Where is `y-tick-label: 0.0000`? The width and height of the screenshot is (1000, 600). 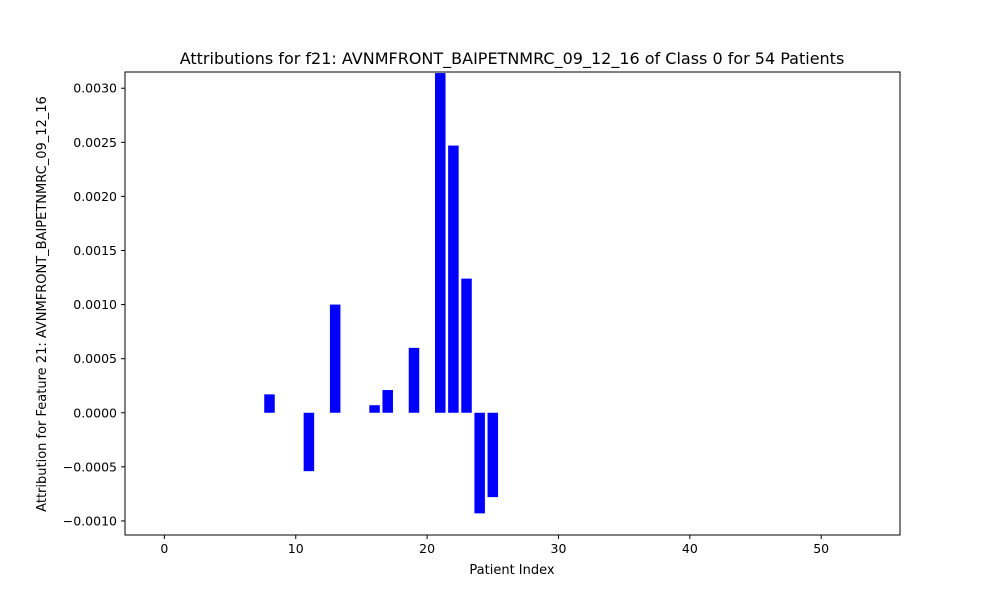
y-tick-label: 0.0000 is located at coordinates (95, 412).